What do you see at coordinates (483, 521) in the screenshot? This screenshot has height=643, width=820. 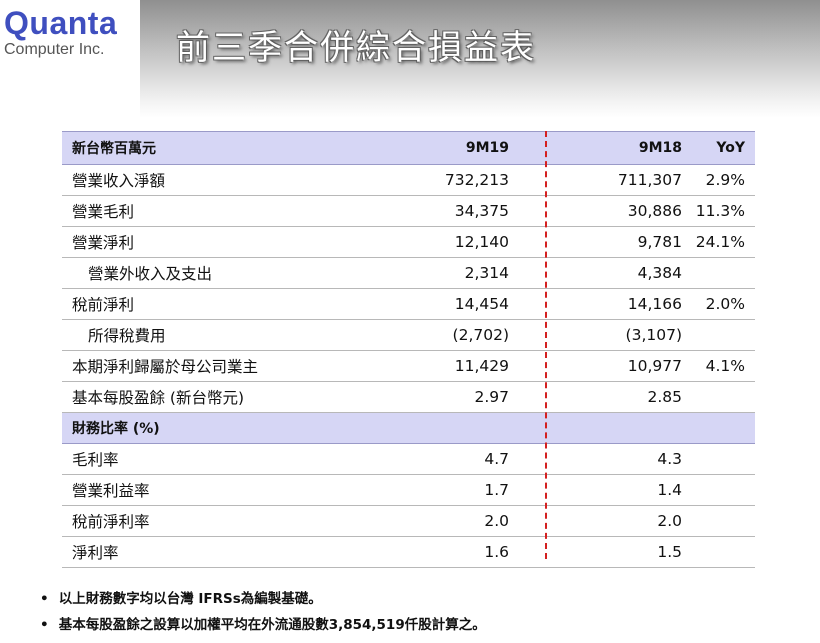 I see `ratio-value-9m19: 2.0` at bounding box center [483, 521].